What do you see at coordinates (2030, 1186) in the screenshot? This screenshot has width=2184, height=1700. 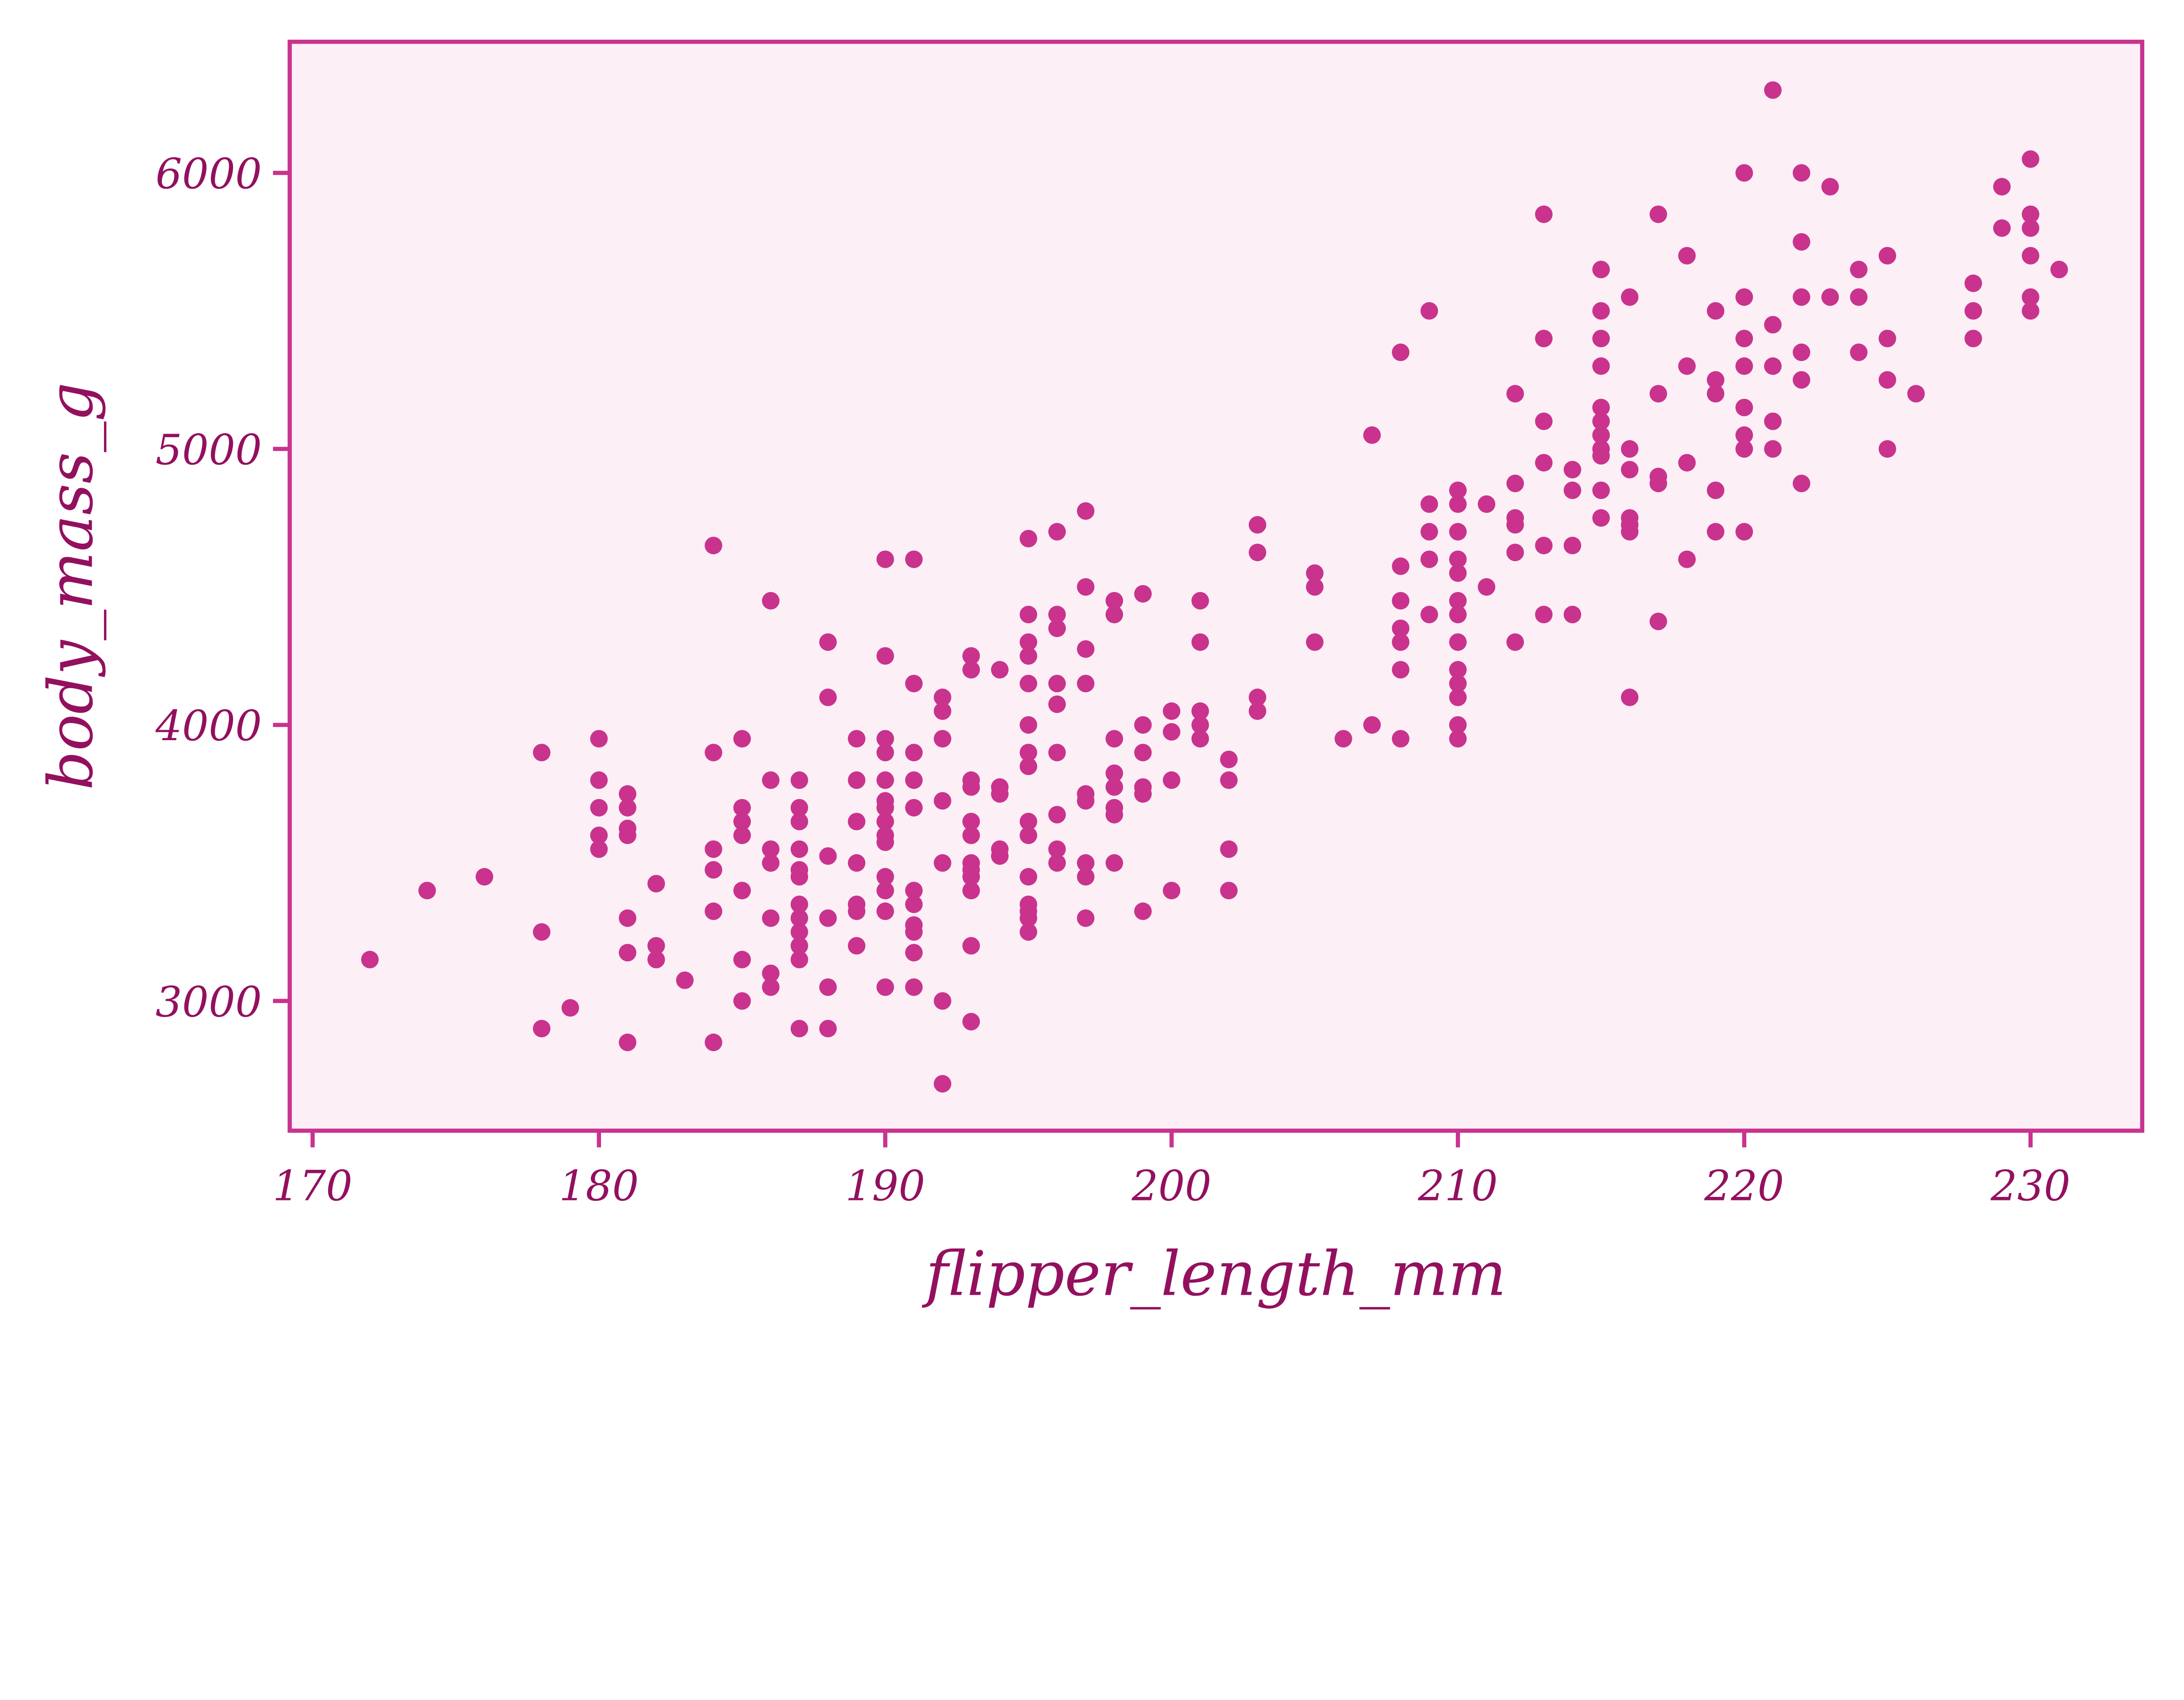 I see `x-tick-label: 230` at bounding box center [2030, 1186].